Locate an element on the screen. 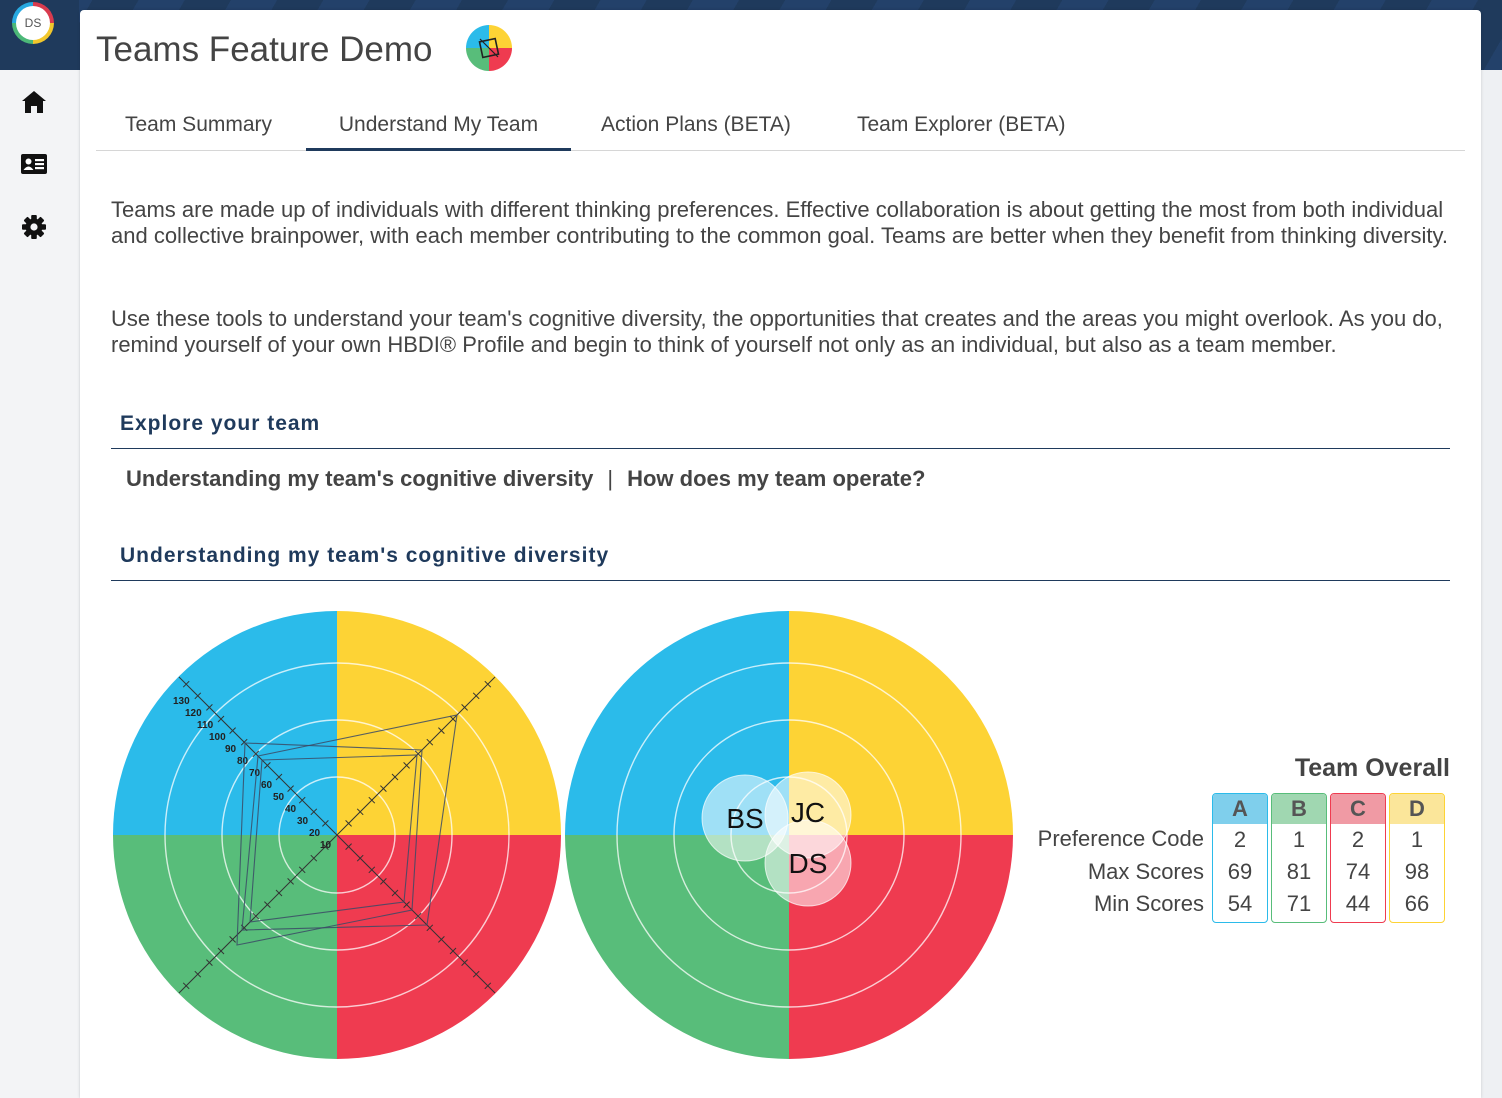 The height and width of the screenshot is (1098, 1502). tab-team-explorer: Team Explorer (BETA) is located at coordinates (961, 124).